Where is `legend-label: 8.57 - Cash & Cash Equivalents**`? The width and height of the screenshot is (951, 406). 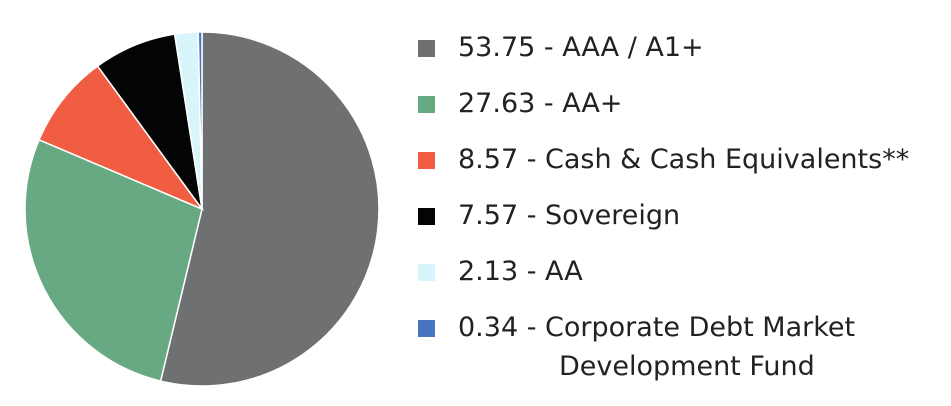 legend-label: 8.57 - Cash & Cash Equivalents** is located at coordinates (684, 159).